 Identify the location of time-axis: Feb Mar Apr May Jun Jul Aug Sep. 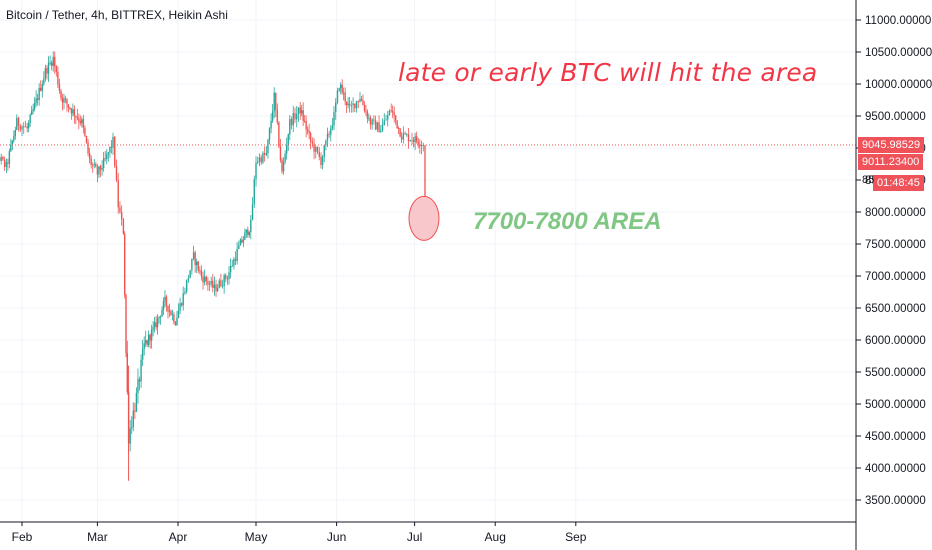
(428, 532).